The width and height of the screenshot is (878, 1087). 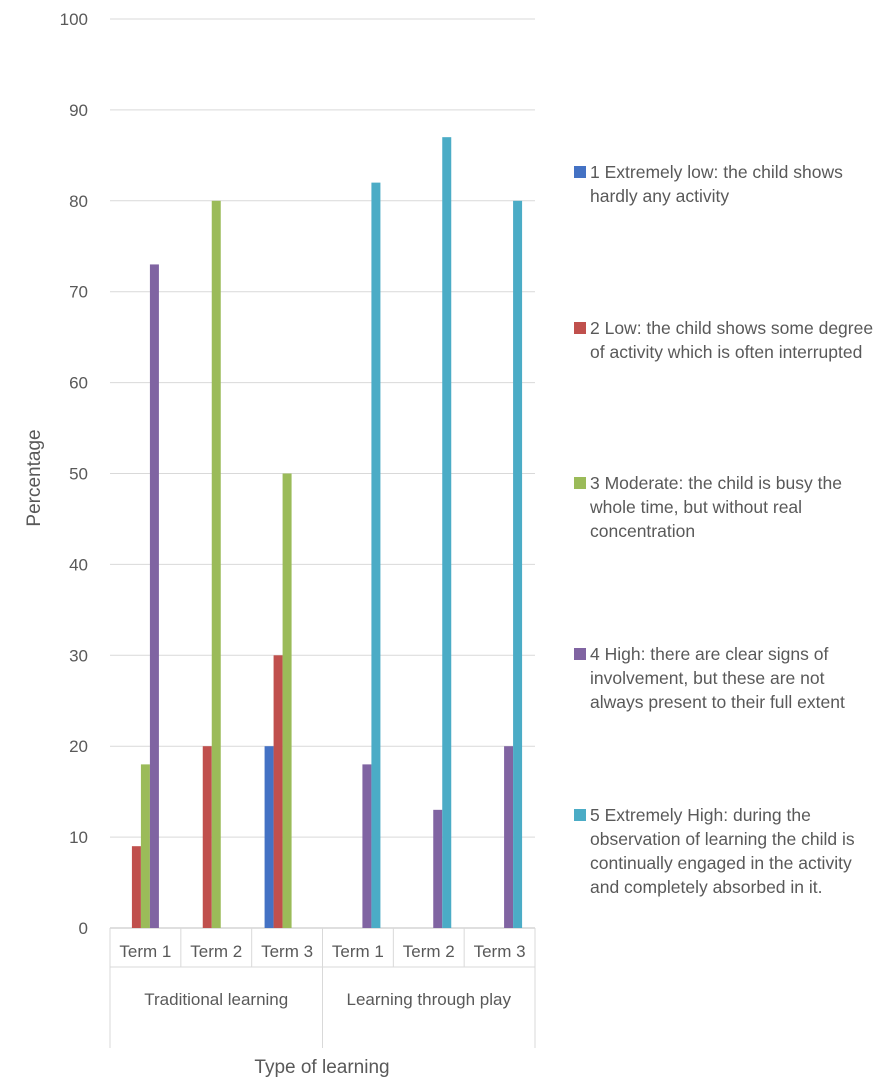 I want to click on y-tick-label: 50, so click(x=78, y=474).